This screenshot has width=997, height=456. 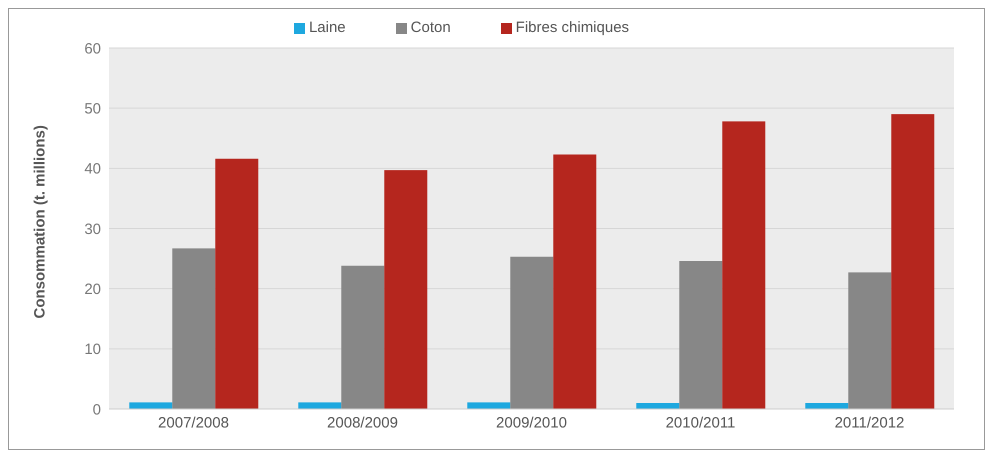 I want to click on y-axis-title: Consommation (t. millions), so click(x=39, y=221).